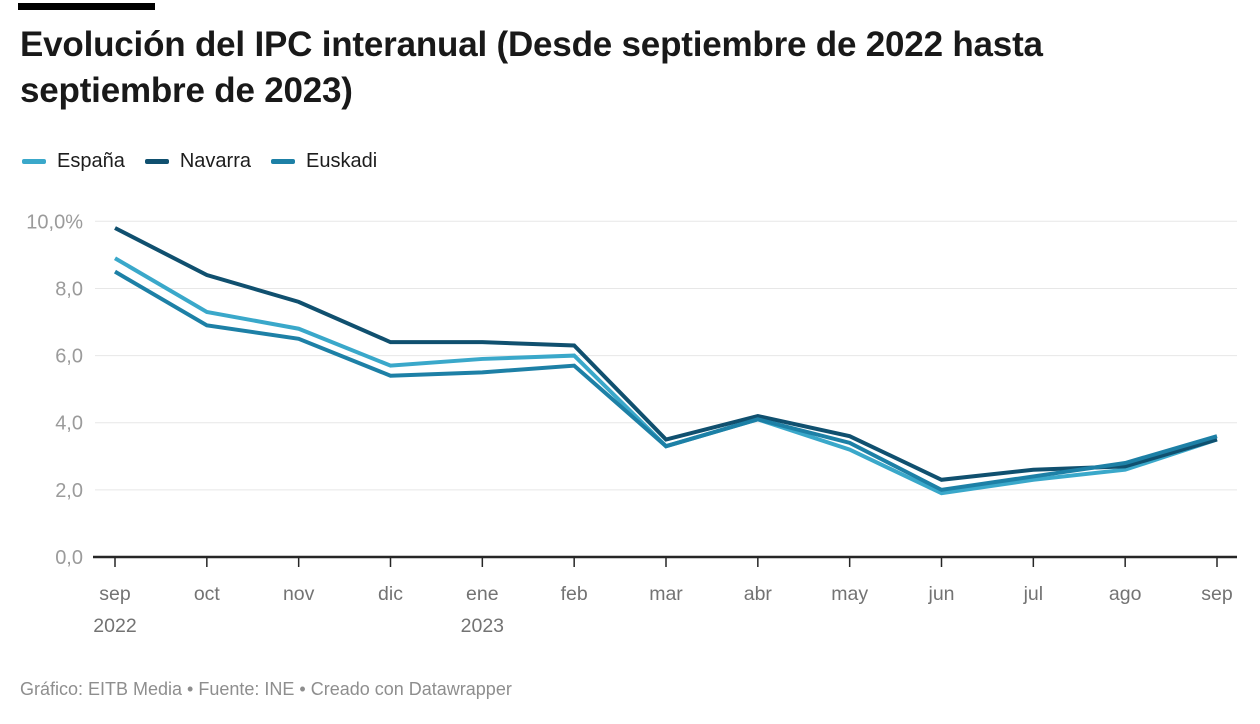 Image resolution: width=1260 pixels, height=724 pixels. Describe the element at coordinates (482, 594) in the screenshot. I see `x-axis-month-label: ene` at that location.